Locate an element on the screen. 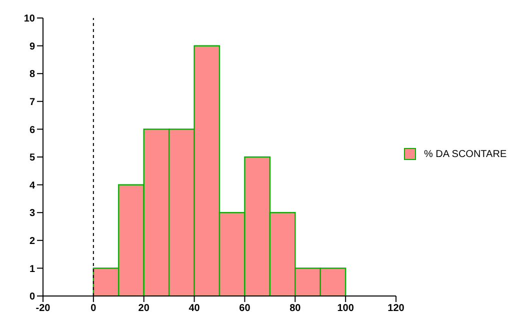 This screenshot has width=514, height=330. y-tick-label: 7 is located at coordinates (32, 102).